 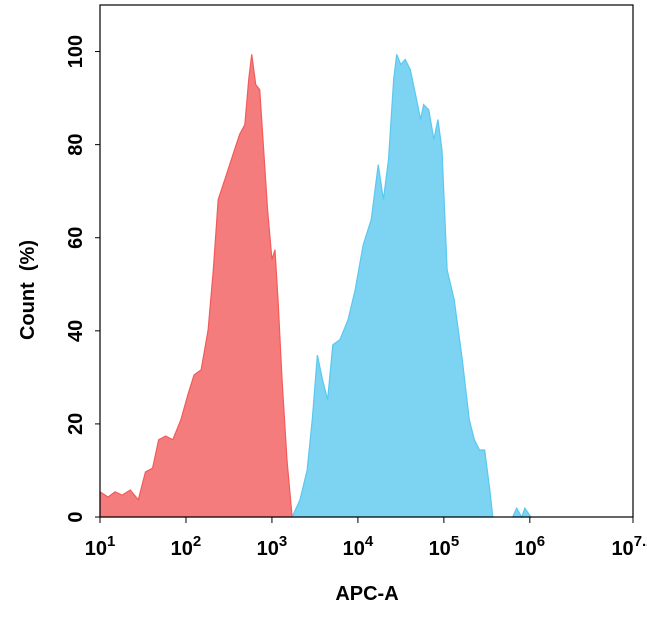 What do you see at coordinates (366, 594) in the screenshot?
I see `x-axis-label: APC-A` at bounding box center [366, 594].